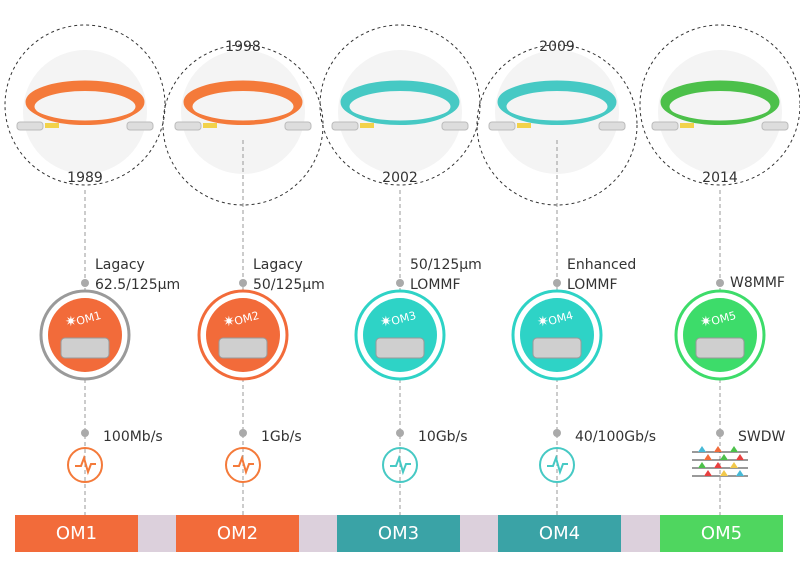 The width and height of the screenshot is (800, 568). I want to click on fiber-spec: W8MMF, so click(757, 283).